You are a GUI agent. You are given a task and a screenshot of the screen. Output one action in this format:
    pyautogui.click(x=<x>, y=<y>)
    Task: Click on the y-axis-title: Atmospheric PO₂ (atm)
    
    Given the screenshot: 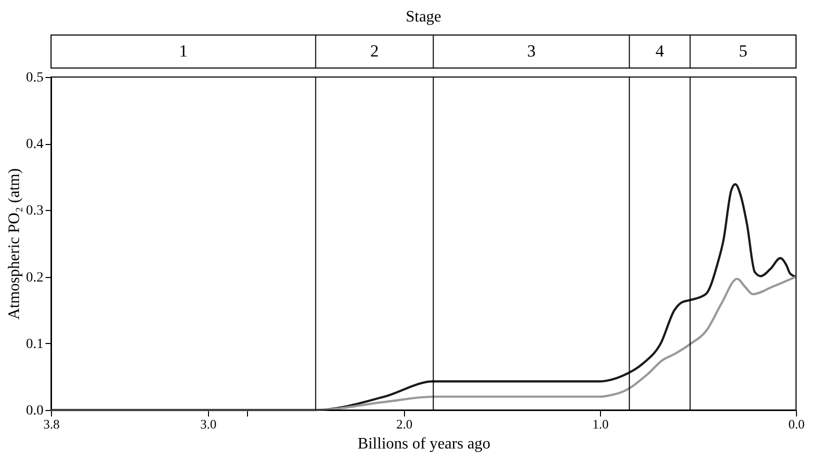 What is the action you would take?
    pyautogui.click(x=14, y=244)
    